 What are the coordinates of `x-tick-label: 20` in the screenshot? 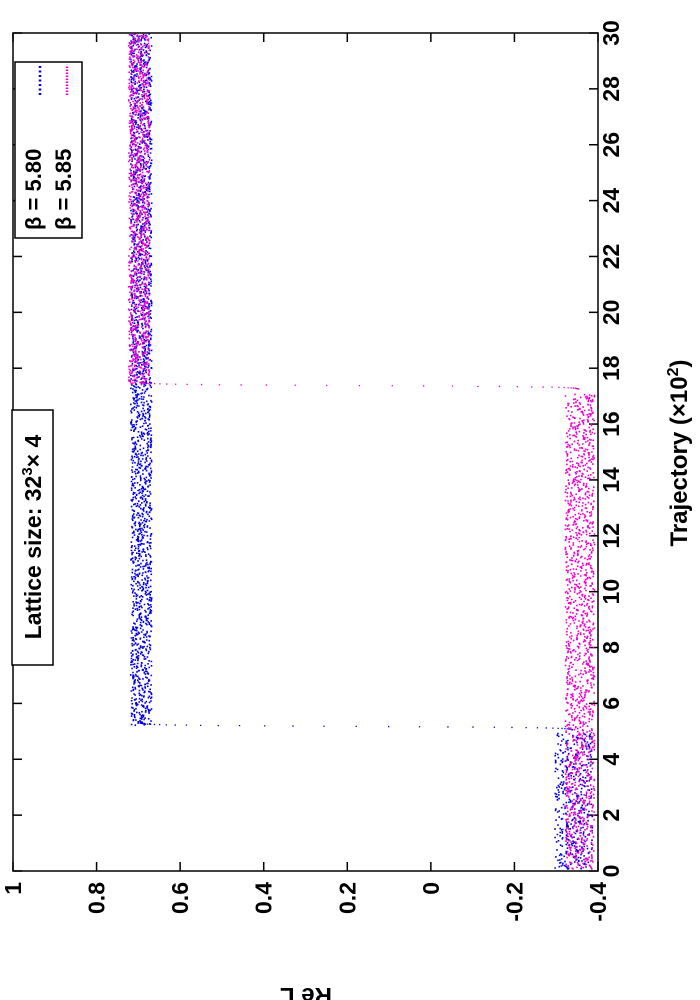 It's located at (611, 313).